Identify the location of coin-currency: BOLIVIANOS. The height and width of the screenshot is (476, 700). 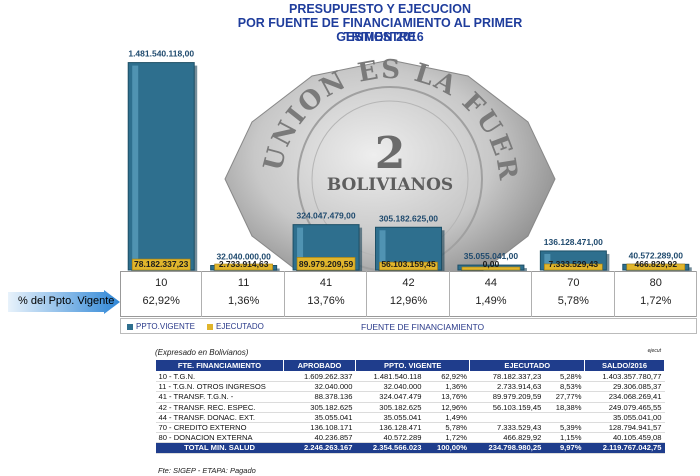
(390, 185).